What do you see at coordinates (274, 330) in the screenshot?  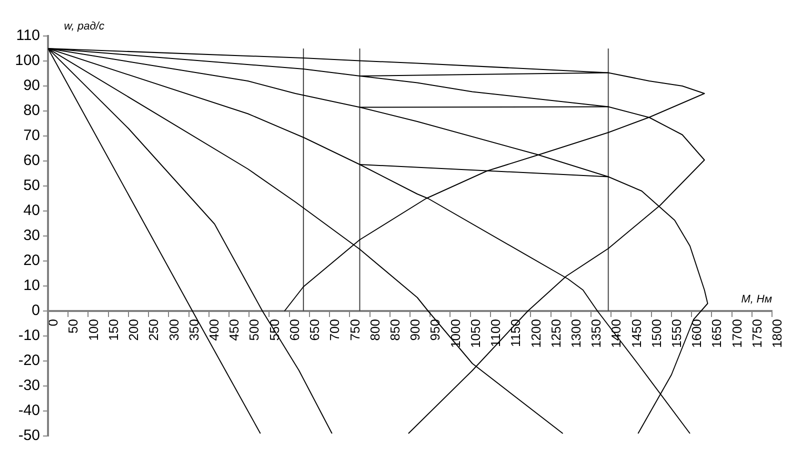 I see `x-tick-label: 550` at bounding box center [274, 330].